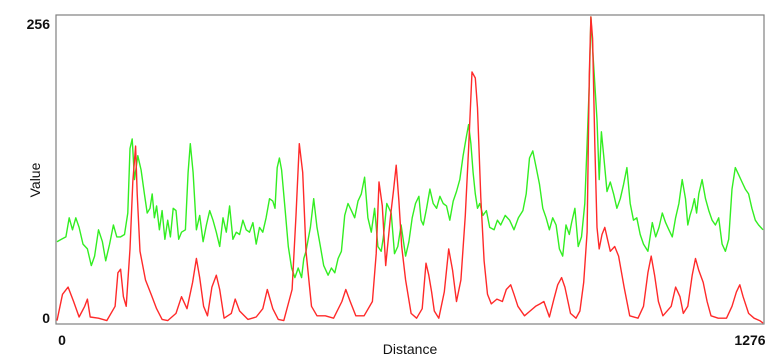 This screenshot has width=775, height=359. Describe the element at coordinates (410, 349) in the screenshot. I see `x-axis-label: Distance` at that location.